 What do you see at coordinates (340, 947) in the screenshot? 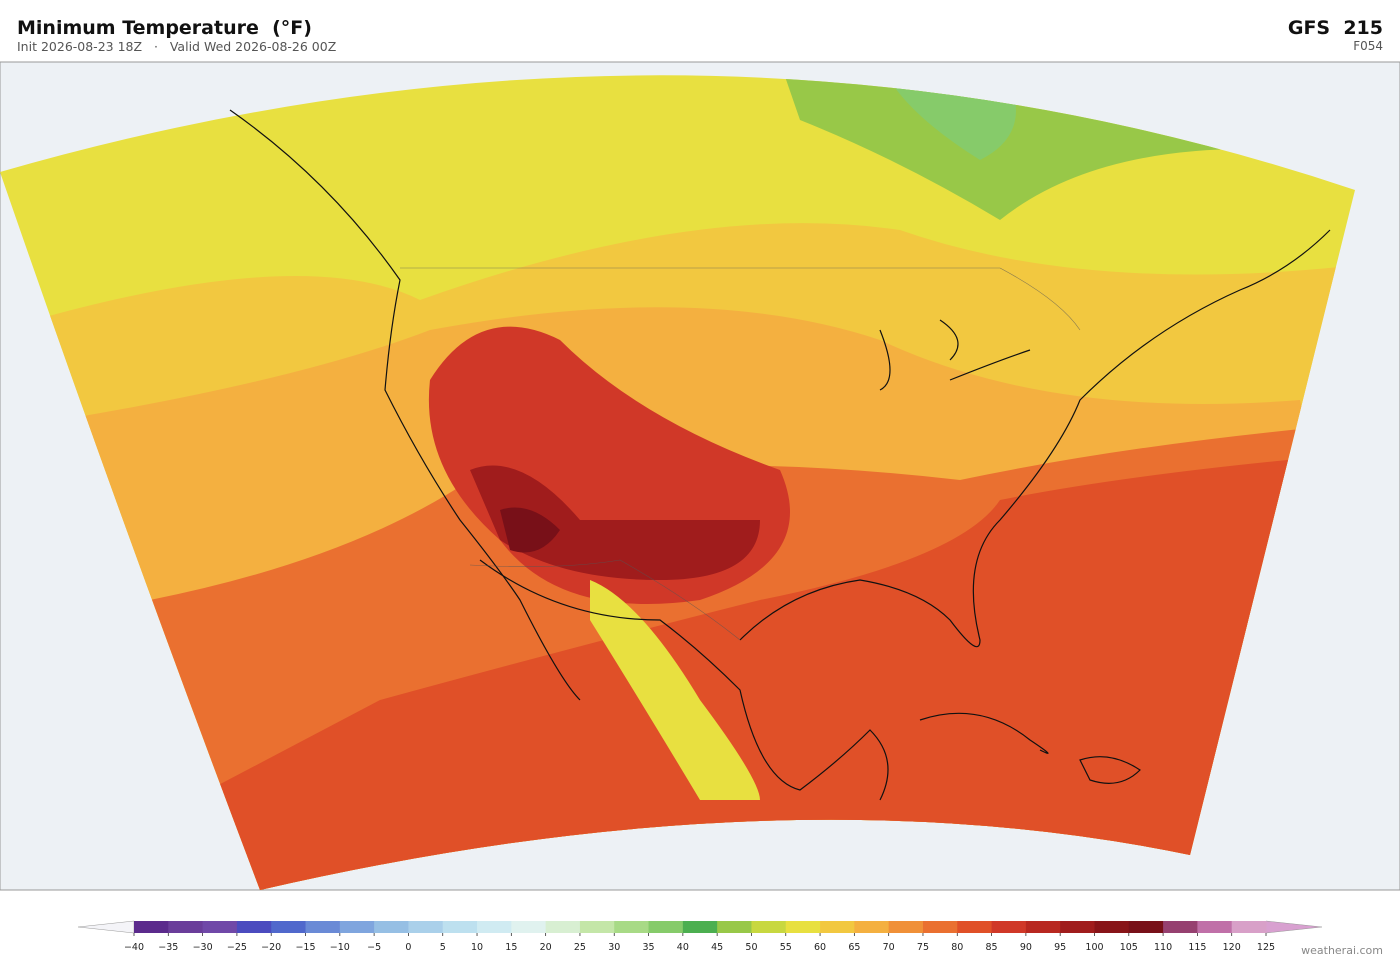
I see `colorbar-tick-label: −10` at bounding box center [340, 947].